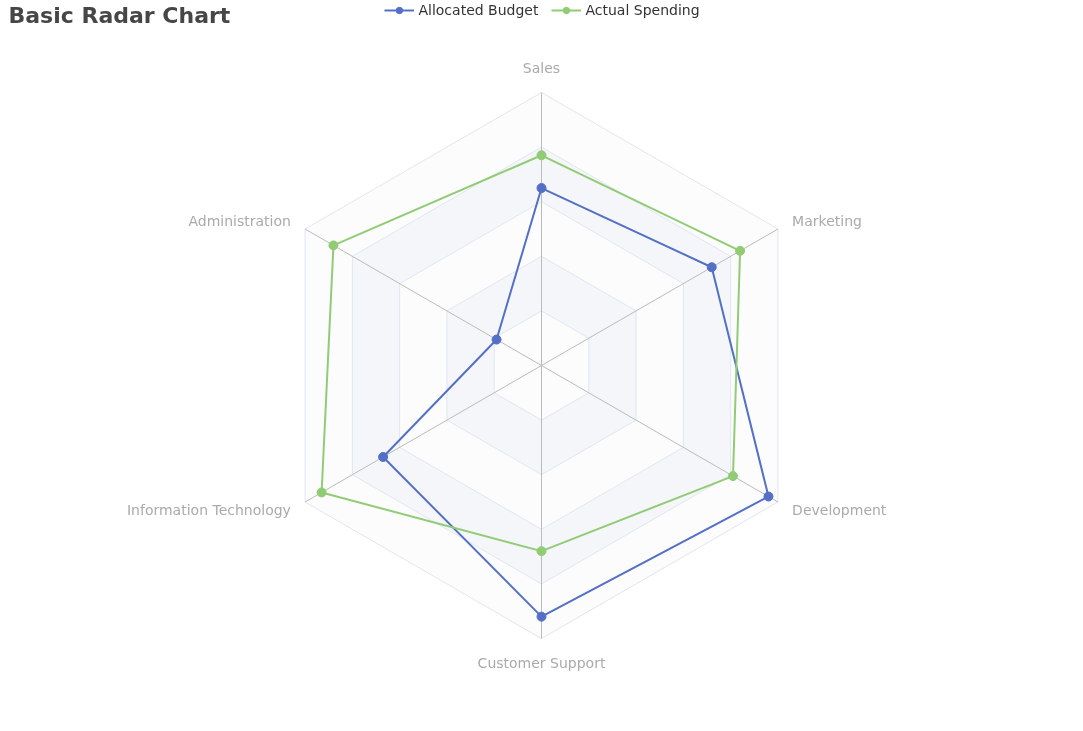 Image resolution: width=1083 pixels, height=731 pixels. I want to click on spoke-label: Marketing, so click(827, 220).